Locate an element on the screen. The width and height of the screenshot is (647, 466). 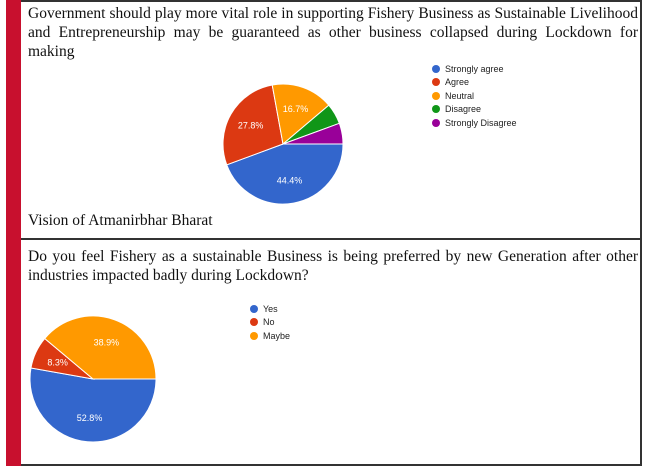
left-accent-bar is located at coordinates (13, 233).